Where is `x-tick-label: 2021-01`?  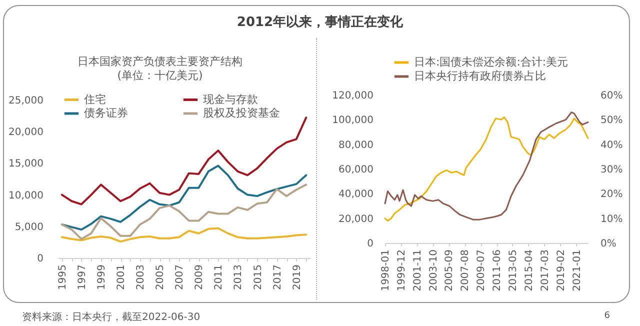
x-tick-label: 2021-01 is located at coordinates (577, 271).